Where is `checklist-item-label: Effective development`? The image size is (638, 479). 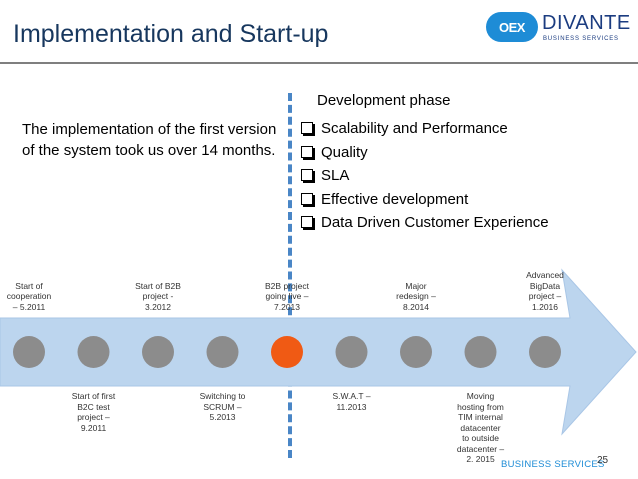 checklist-item-label: Effective development is located at coordinates (395, 199).